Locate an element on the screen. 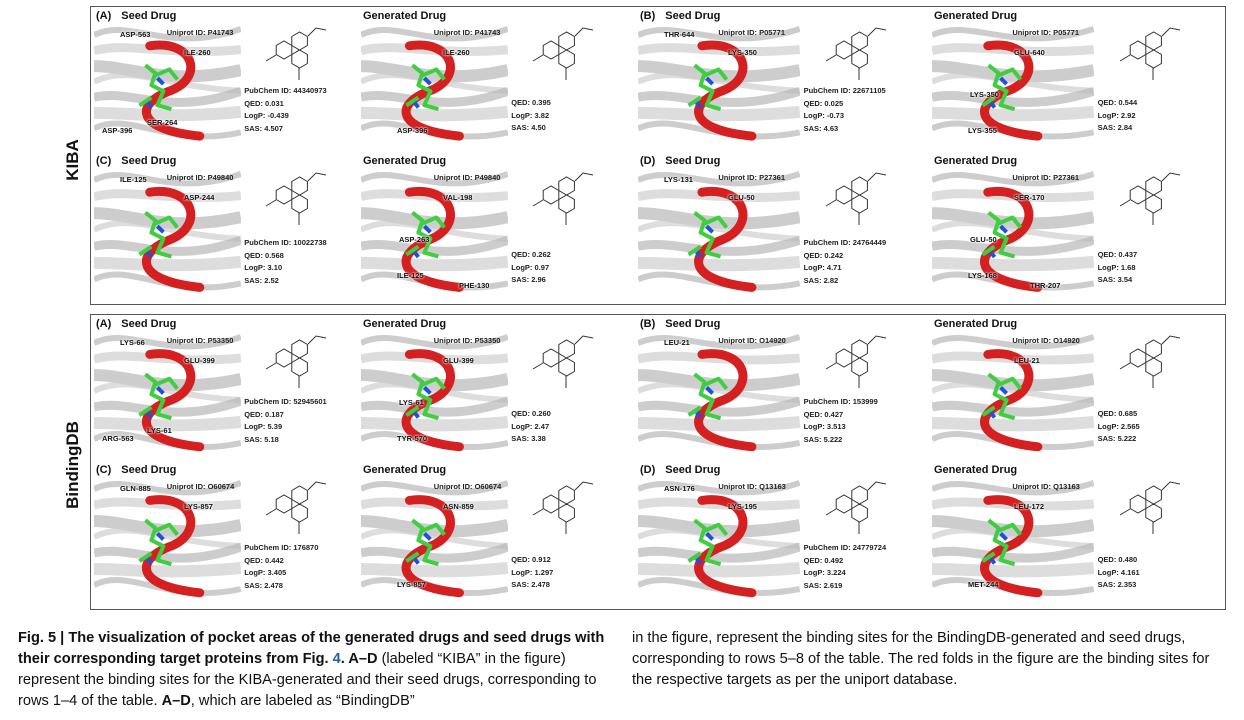  pubchem-id: PubChem ID: 22671105 is located at coordinates (844, 90).